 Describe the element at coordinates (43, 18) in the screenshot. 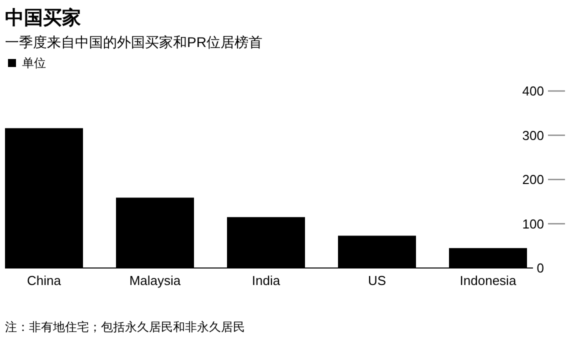

I see `chart-title: 中国买家` at that location.